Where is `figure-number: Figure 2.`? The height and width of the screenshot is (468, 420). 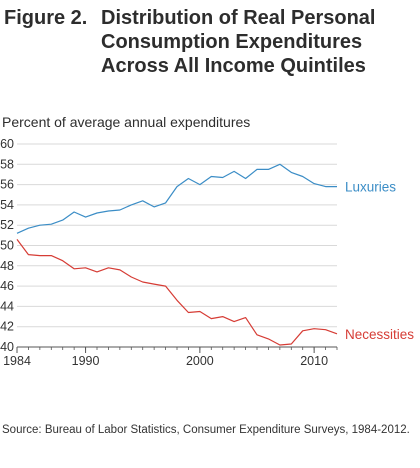
figure-number: Figure 2. is located at coordinates (46, 18).